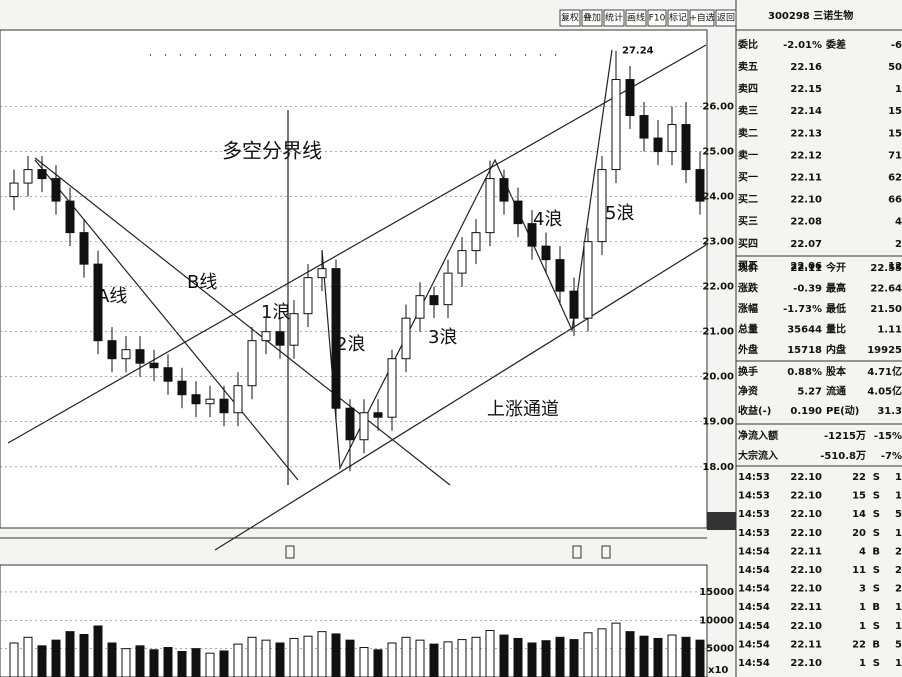  I want to click on stat-cell: 内盘, so click(836, 349).